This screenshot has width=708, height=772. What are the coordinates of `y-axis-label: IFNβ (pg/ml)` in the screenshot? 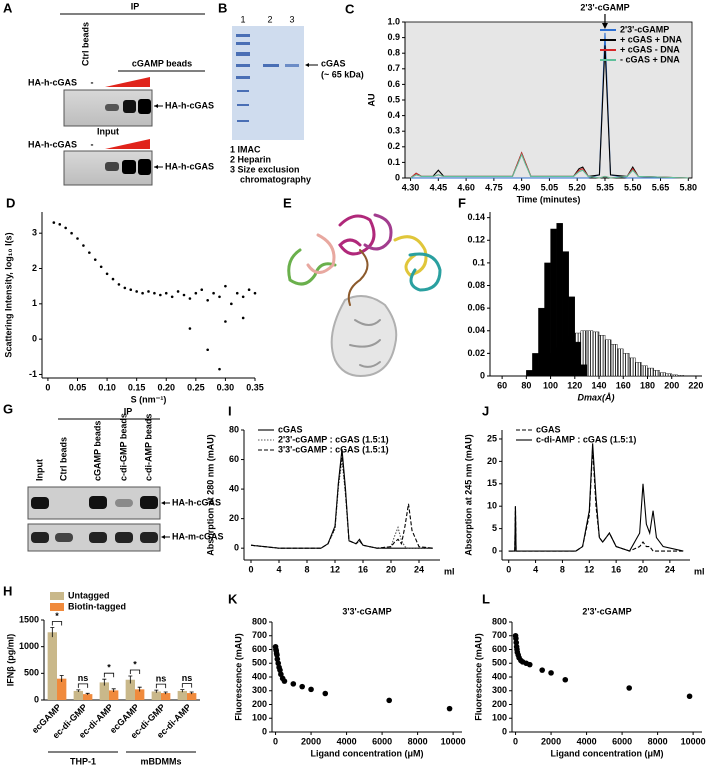 It's located at (10, 660).